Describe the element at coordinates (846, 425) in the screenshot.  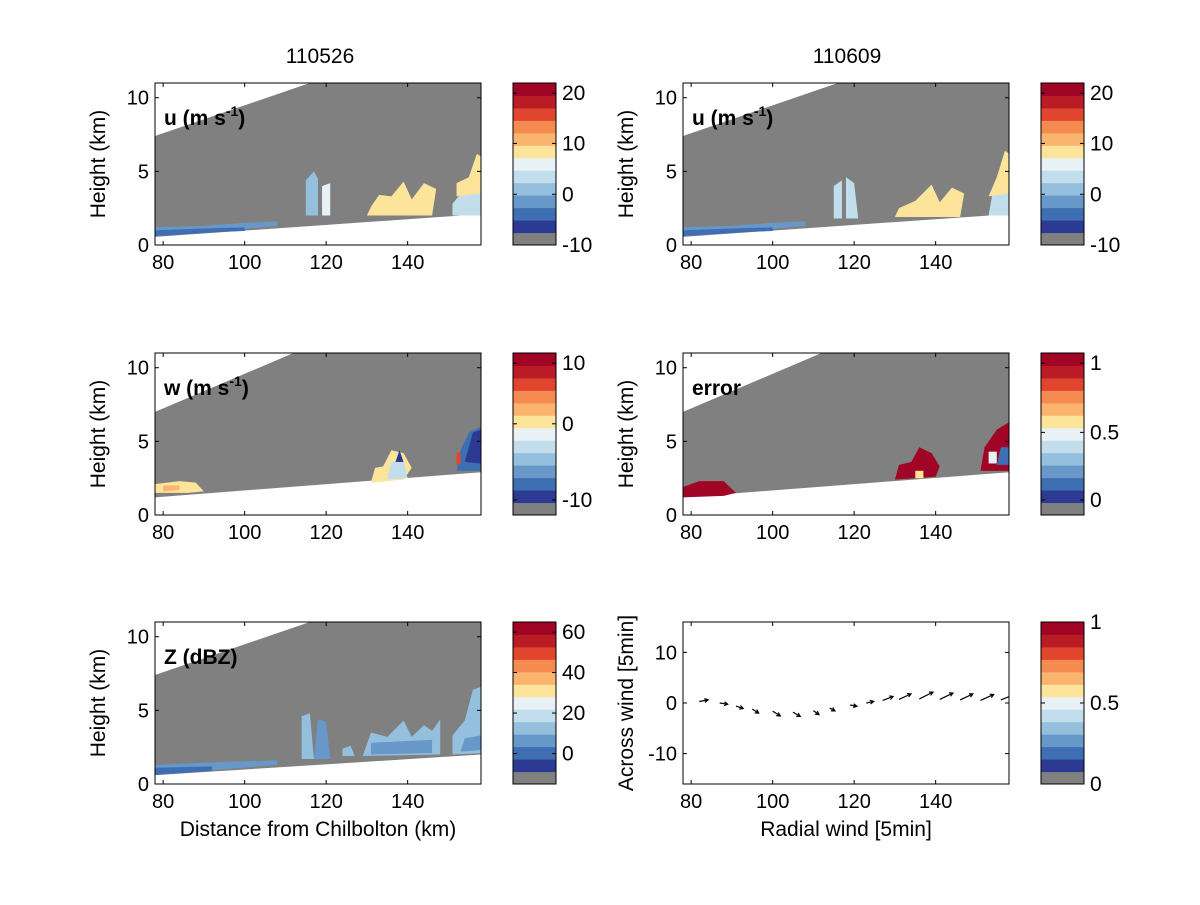
I see `no-data-region` at that location.